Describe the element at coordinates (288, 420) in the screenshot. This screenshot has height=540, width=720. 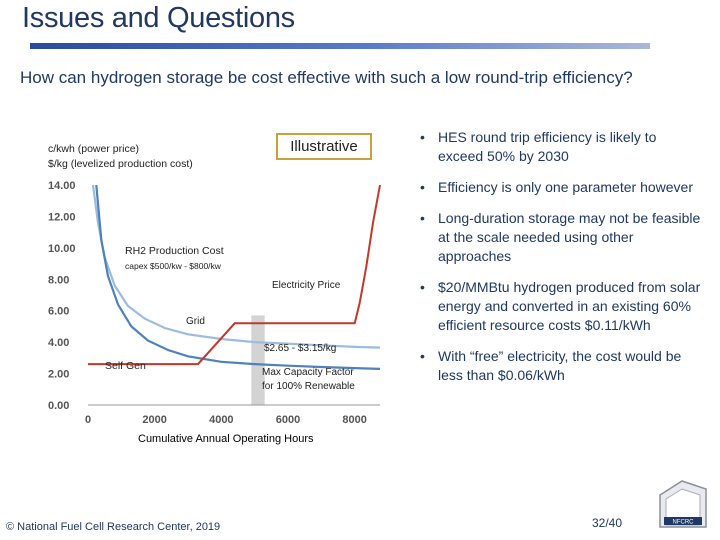
I see `x-tick-label: 6000` at that location.